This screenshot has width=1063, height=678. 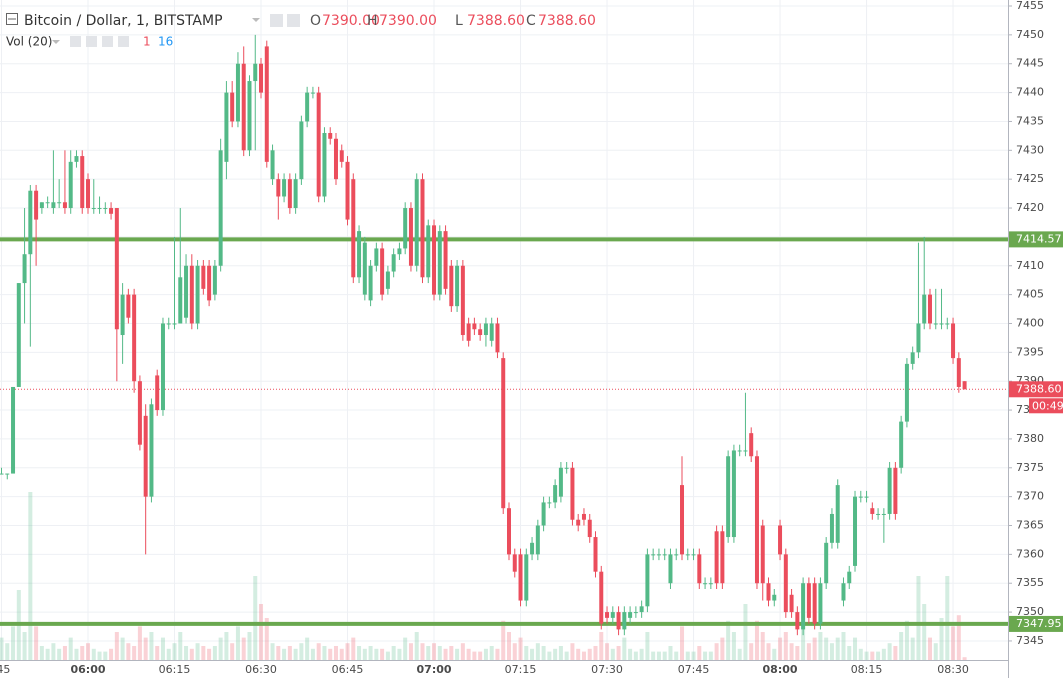 I want to click on y-tick-label: 7410, so click(x=1030, y=265).